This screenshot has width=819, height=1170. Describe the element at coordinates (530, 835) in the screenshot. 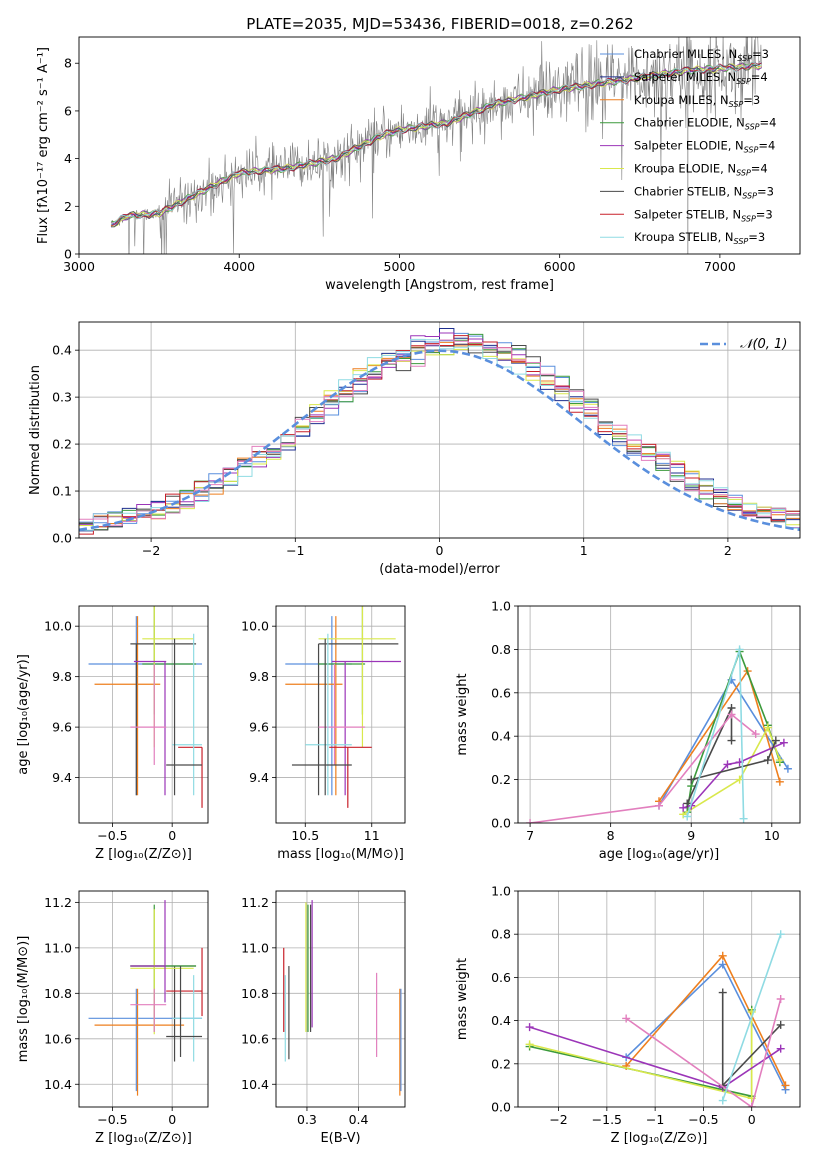

I see `x-tick-label: 7` at that location.